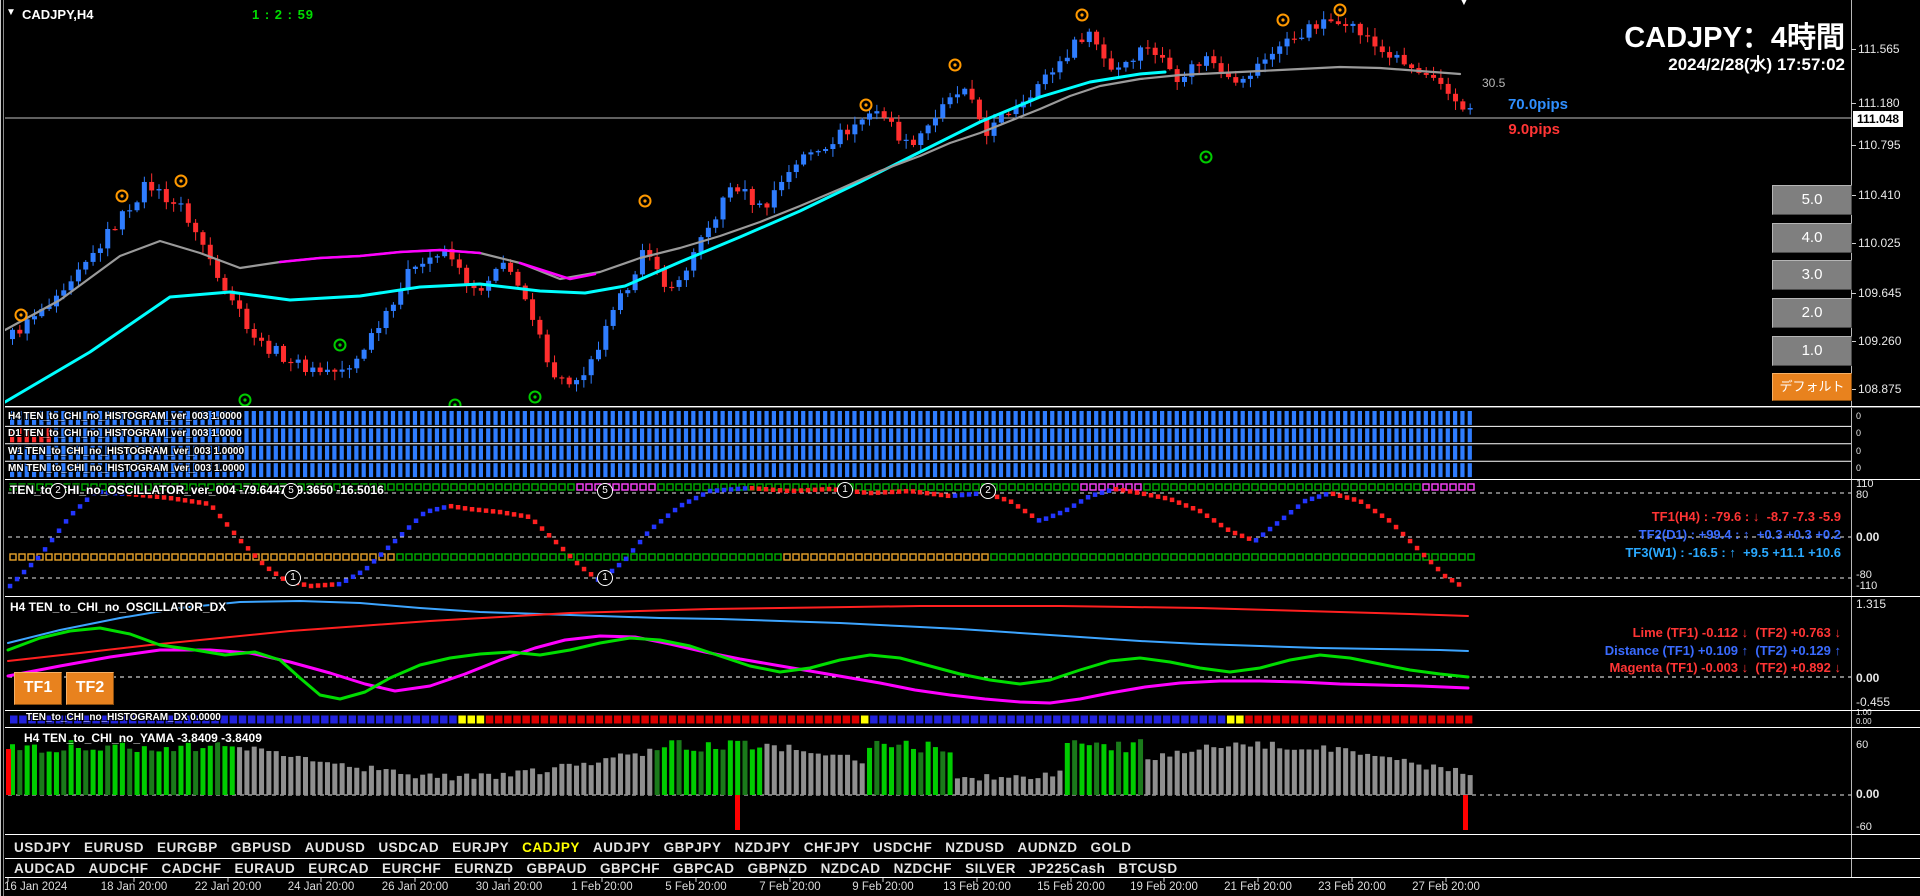 Image resolution: width=1920 pixels, height=896 pixels. What do you see at coordinates (1756, 64) in the screenshot?
I see `chart-datetime: 2024/2/28(水) 17:57:02` at bounding box center [1756, 64].